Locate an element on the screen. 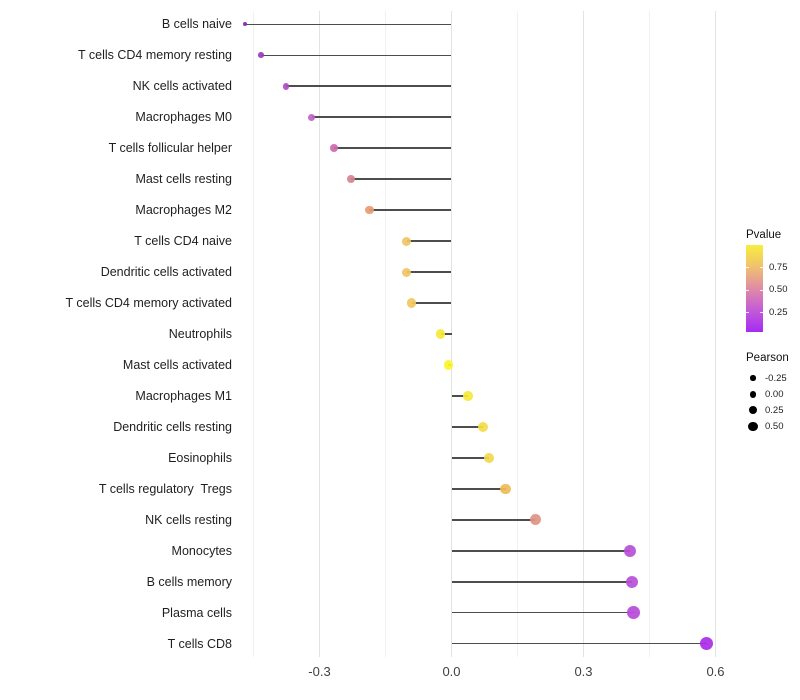 The width and height of the screenshot is (800, 700). row-label: Dendritic cells activated is located at coordinates (166, 272).